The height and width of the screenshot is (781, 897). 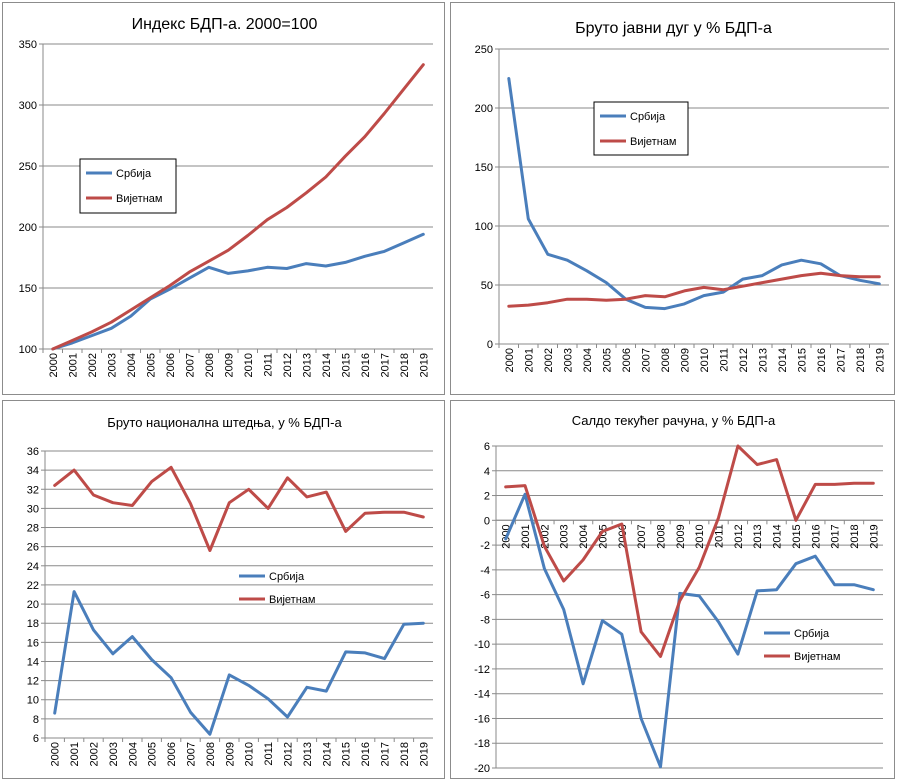 What do you see at coordinates (487, 472) in the screenshot?
I see `y-tick-label: 4` at bounding box center [487, 472].